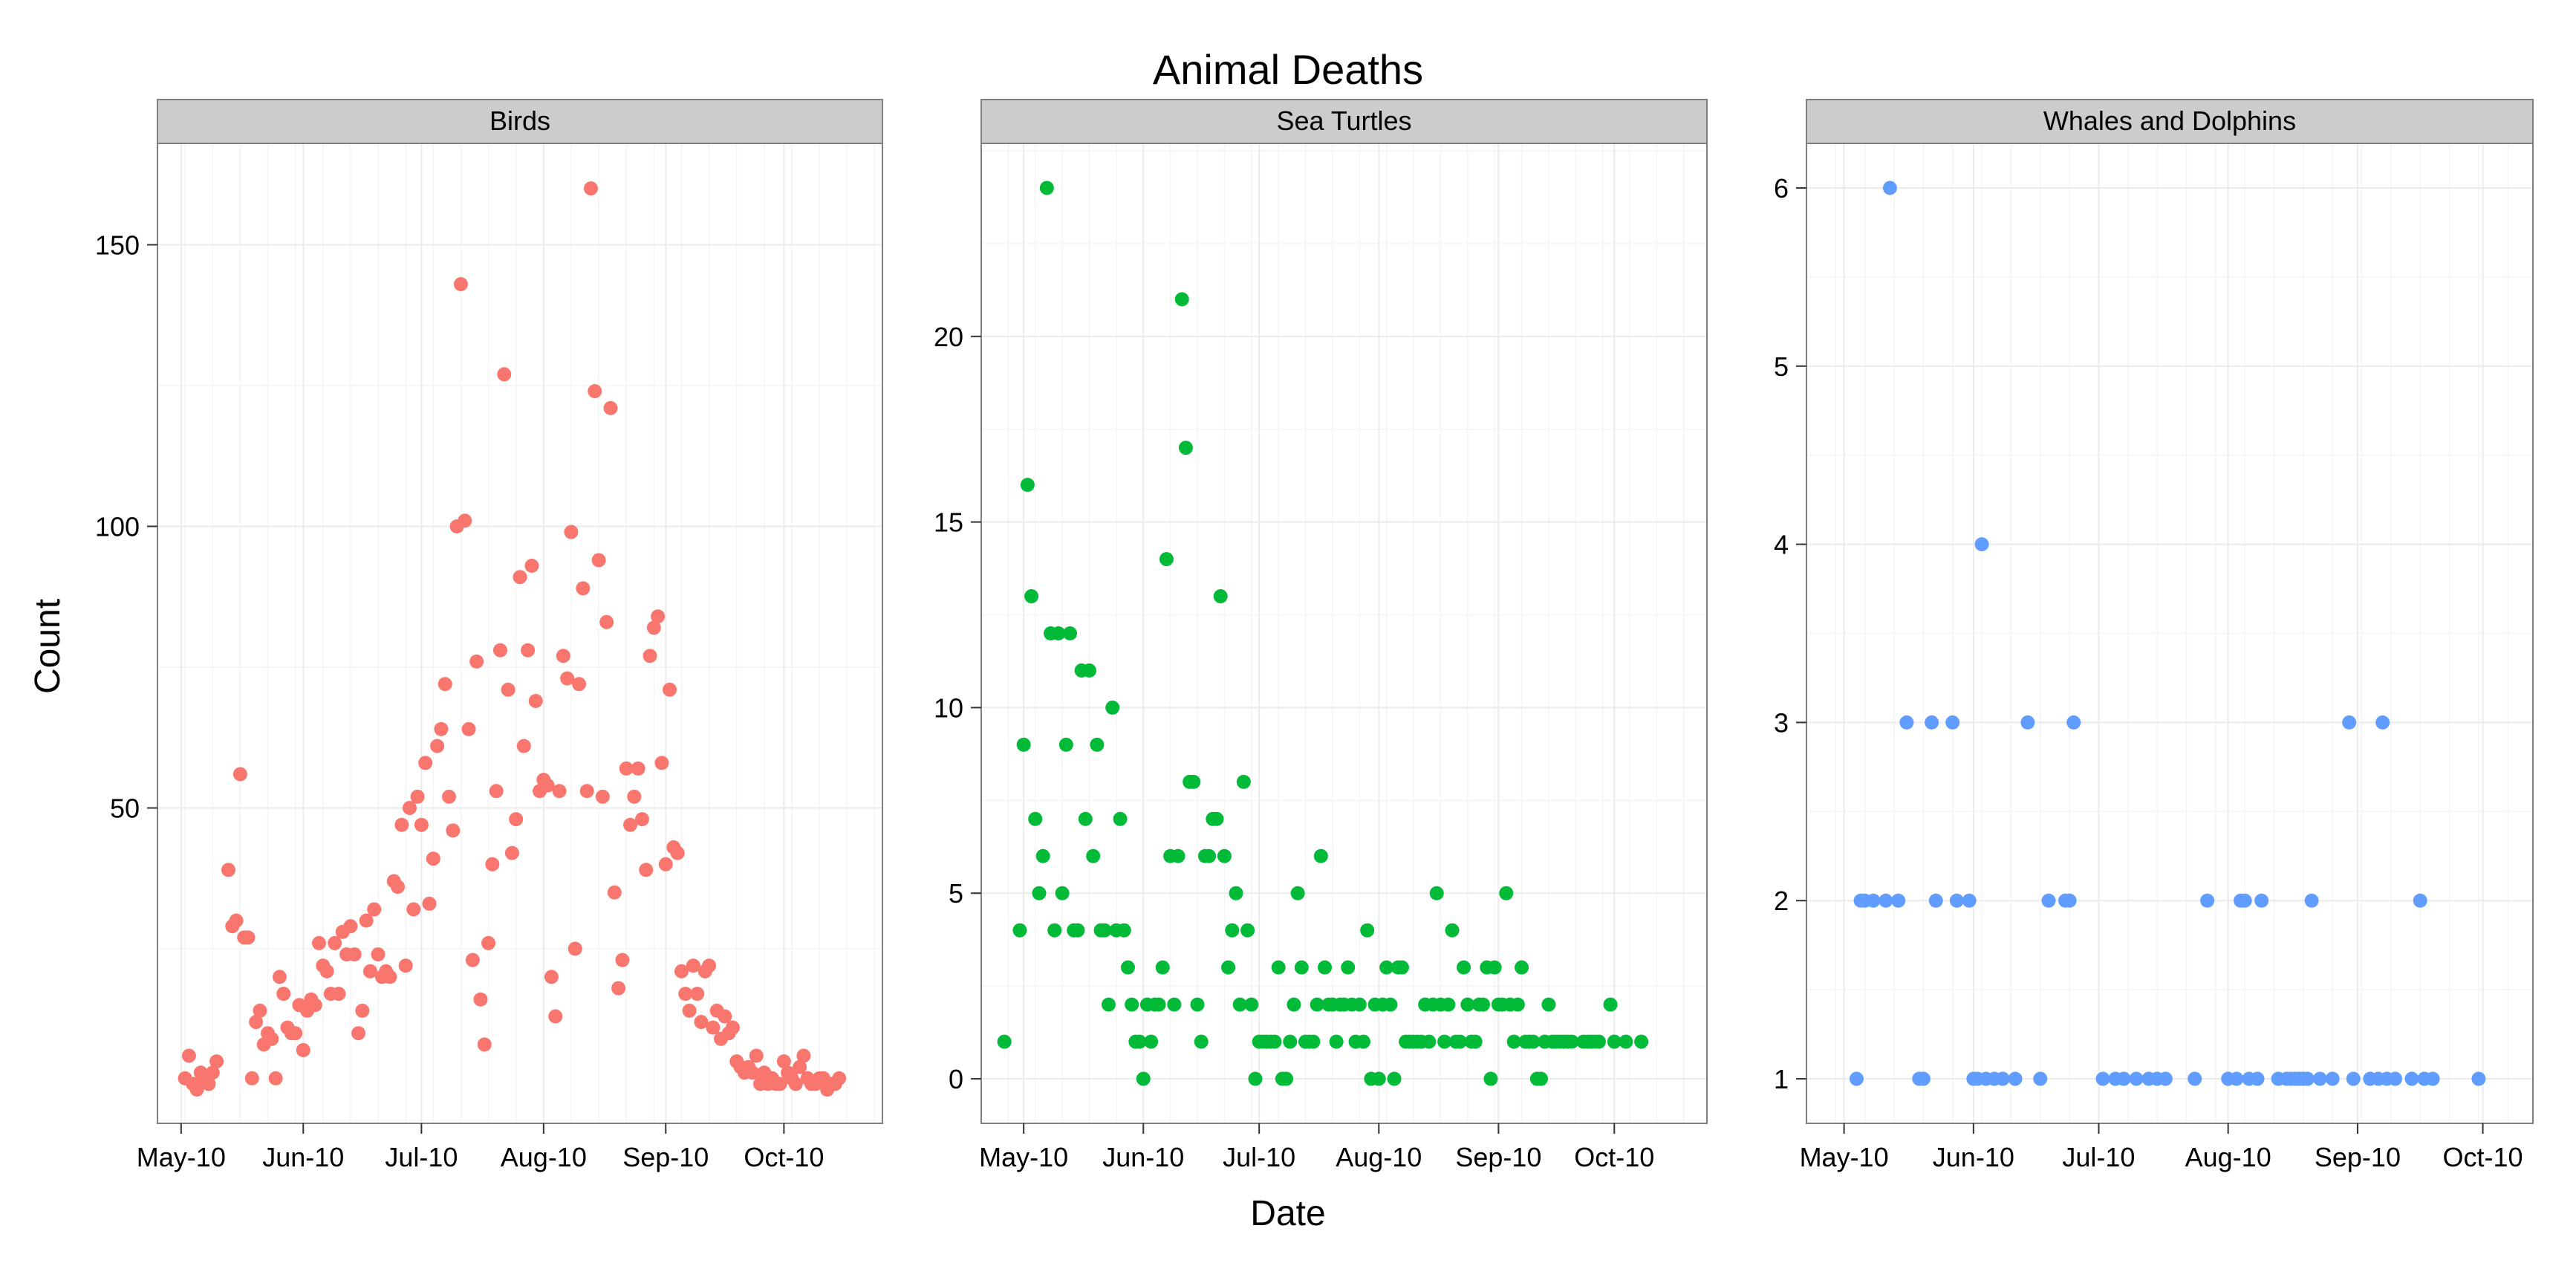 Image resolution: width=2576 pixels, height=1266 pixels. I want to click on y-tick-label: 20, so click(948, 337).